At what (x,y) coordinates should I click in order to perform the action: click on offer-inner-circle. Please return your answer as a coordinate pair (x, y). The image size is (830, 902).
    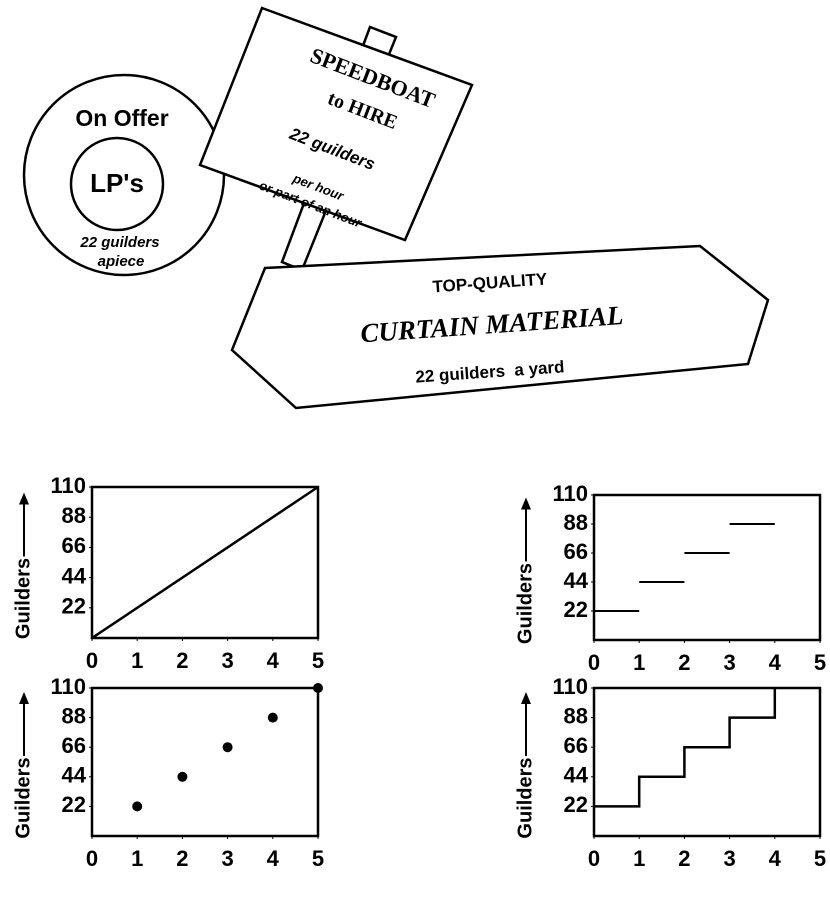
    Looking at the image, I should click on (117, 184).